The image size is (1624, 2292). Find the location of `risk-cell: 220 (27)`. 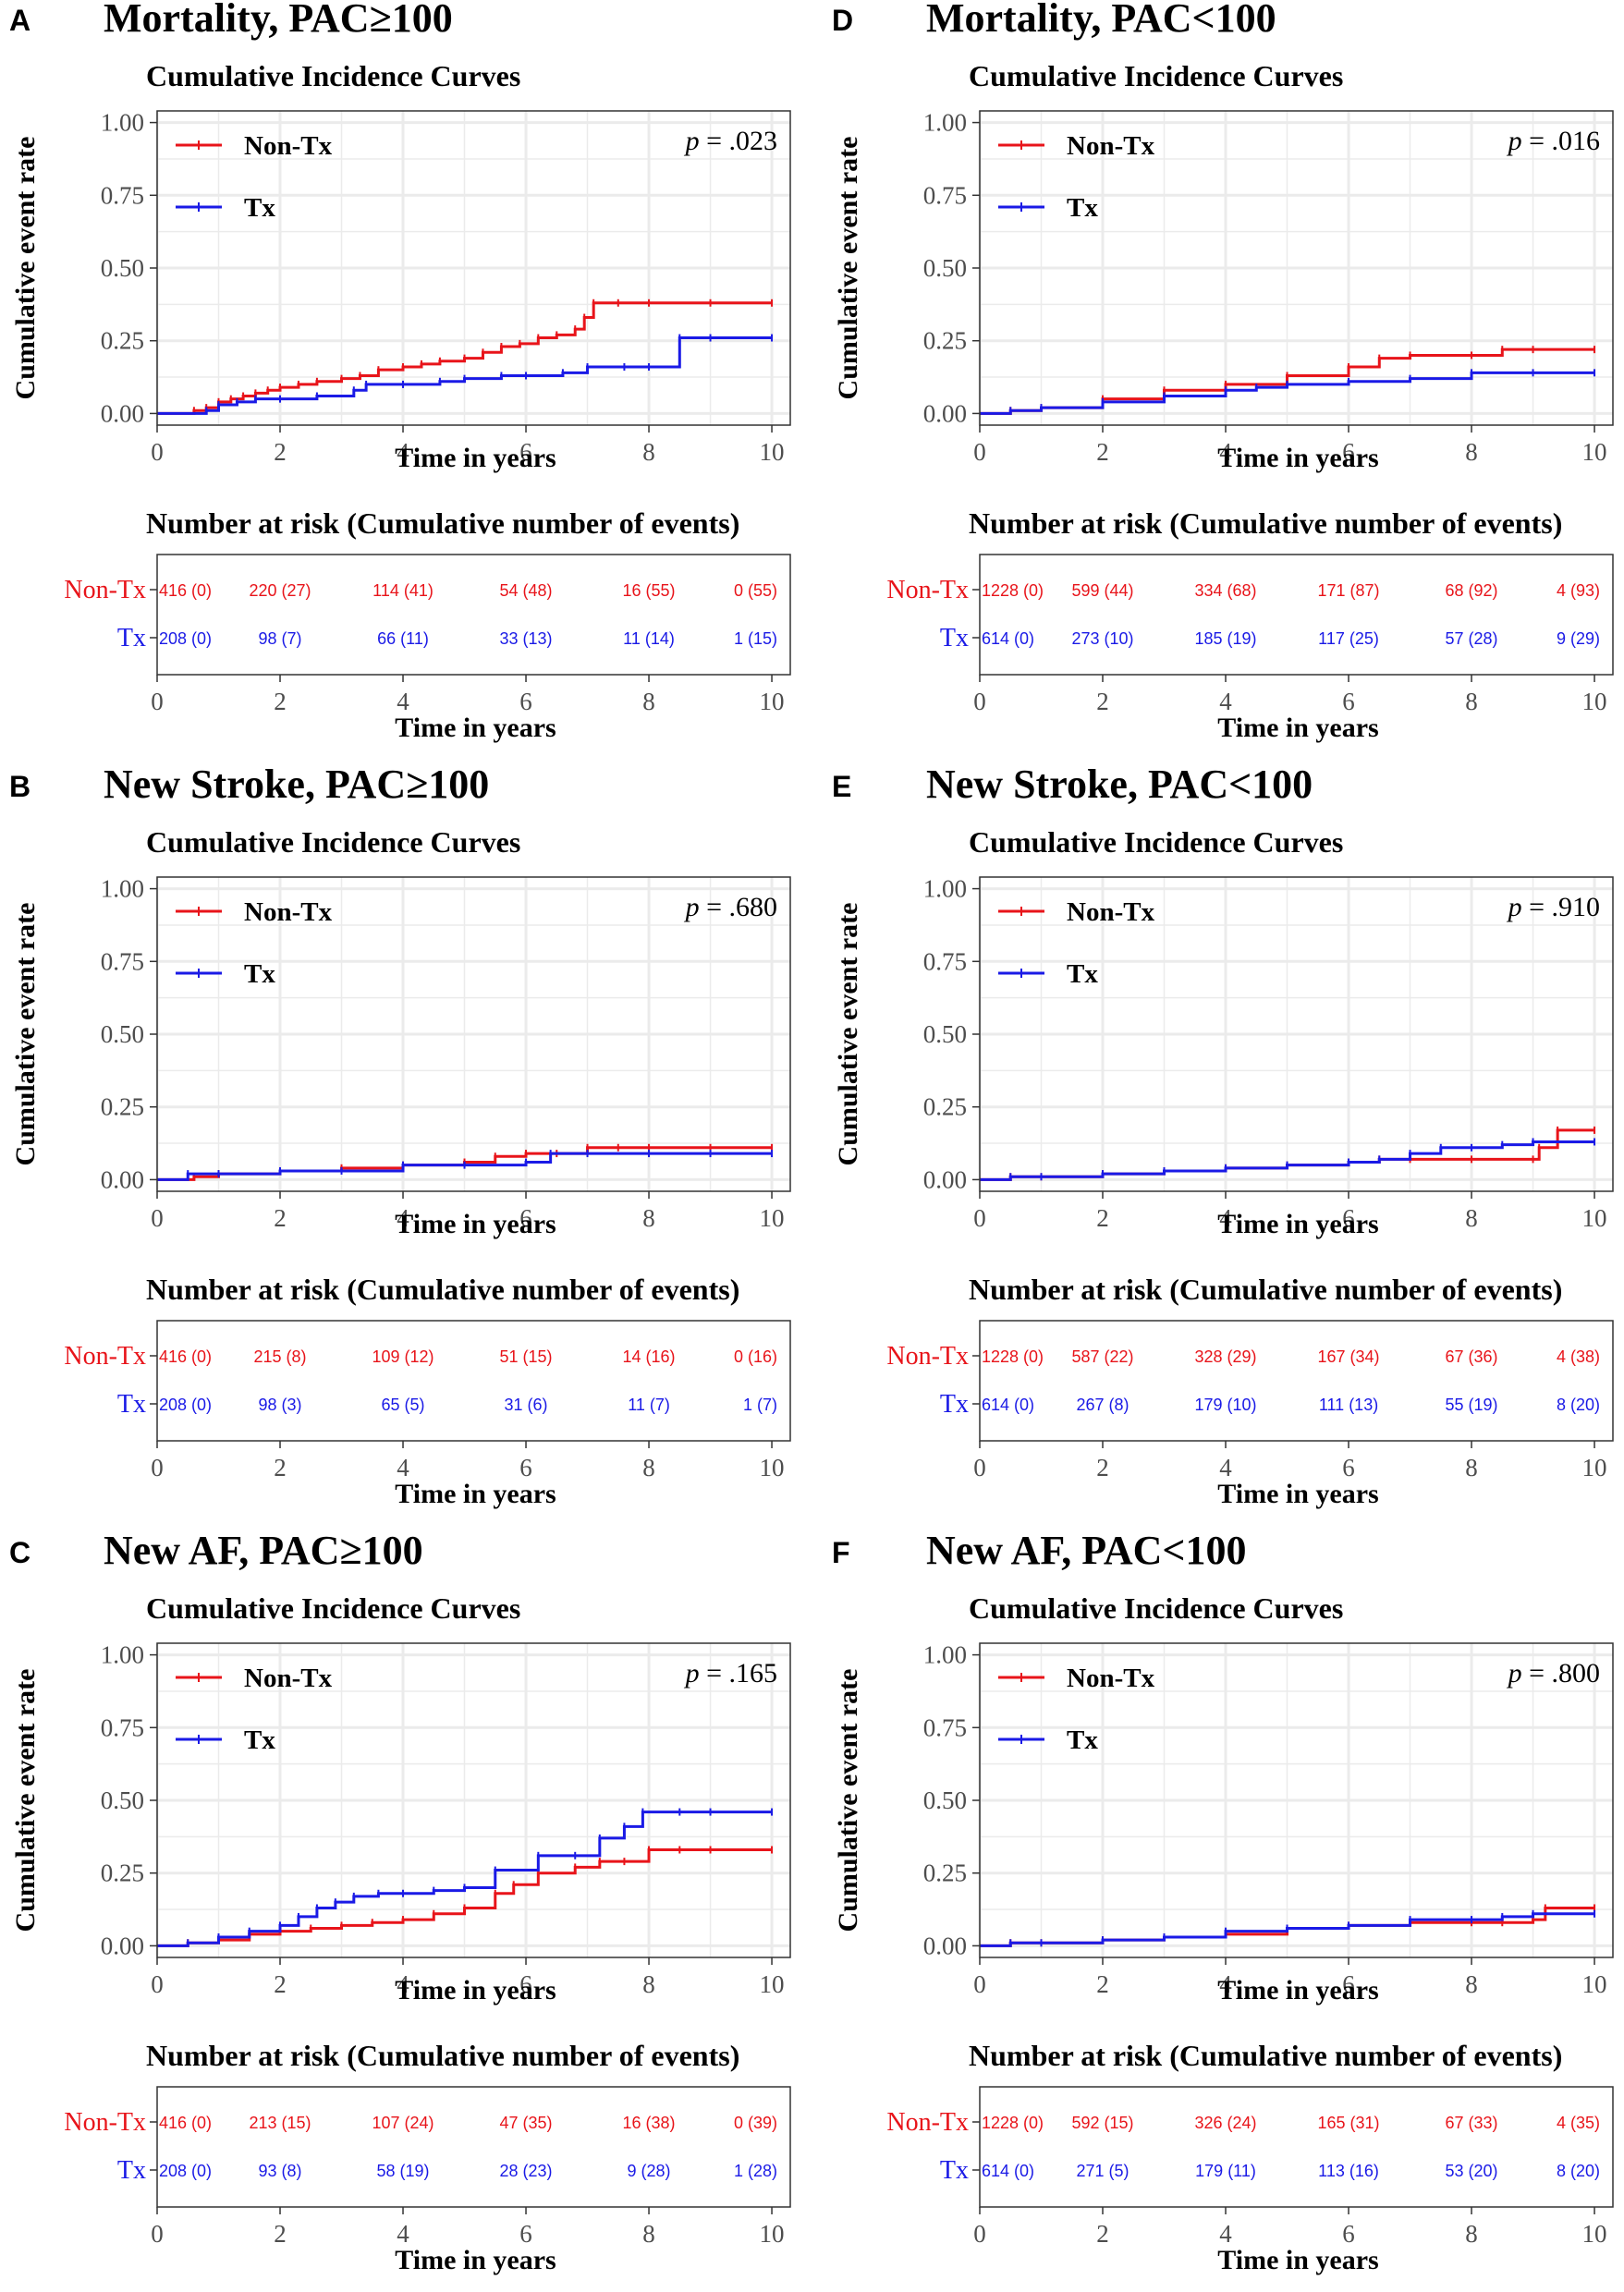

risk-cell: 220 (27) is located at coordinates (280, 590).